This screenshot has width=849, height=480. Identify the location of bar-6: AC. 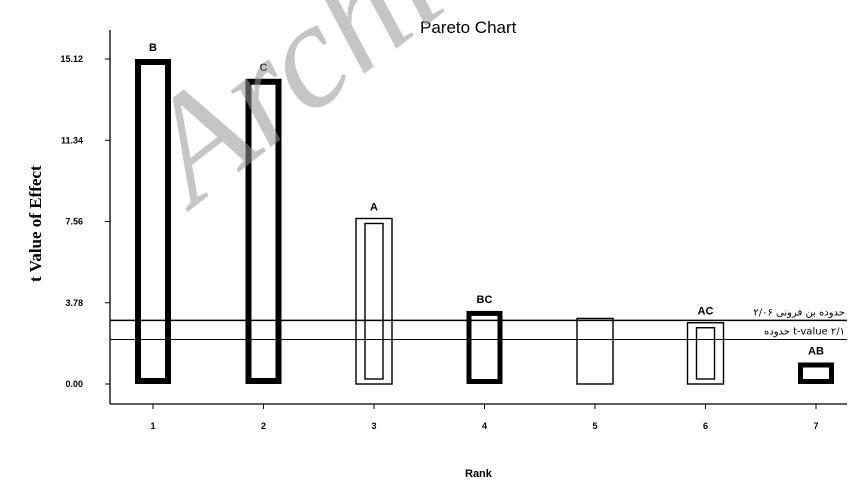
(705, 345).